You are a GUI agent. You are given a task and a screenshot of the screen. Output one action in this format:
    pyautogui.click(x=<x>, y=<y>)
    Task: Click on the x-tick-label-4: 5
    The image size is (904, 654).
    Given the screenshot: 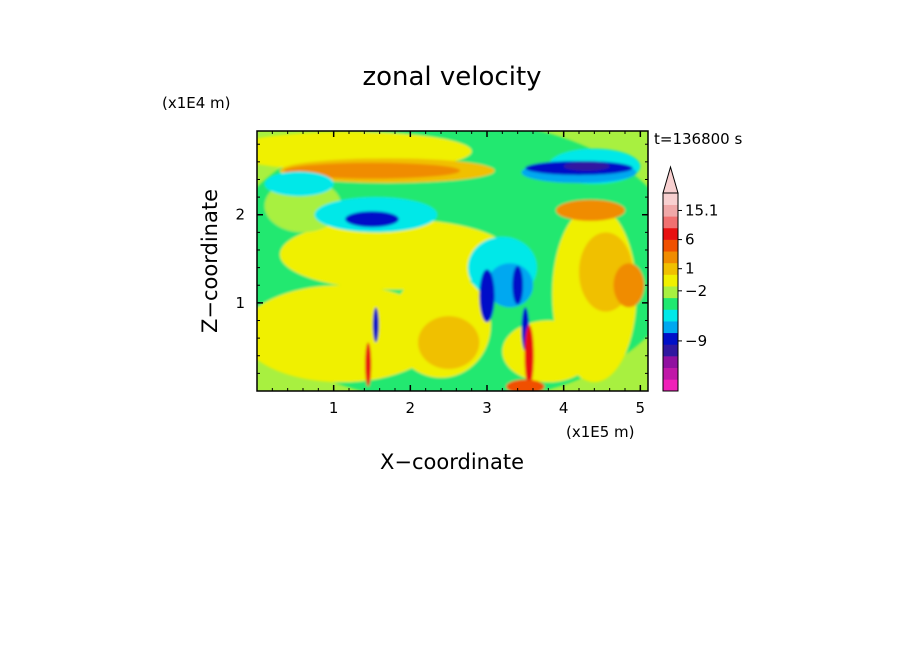 What is the action you would take?
    pyautogui.click(x=641, y=408)
    